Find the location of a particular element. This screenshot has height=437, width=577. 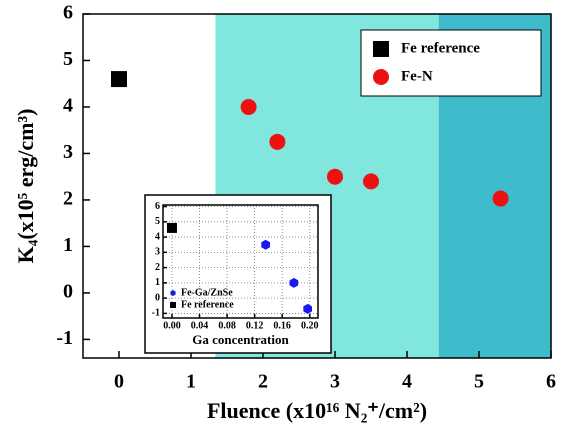

y-axis-label: K₄(x10⁵ erg/cm³) is located at coordinates (25, 186).